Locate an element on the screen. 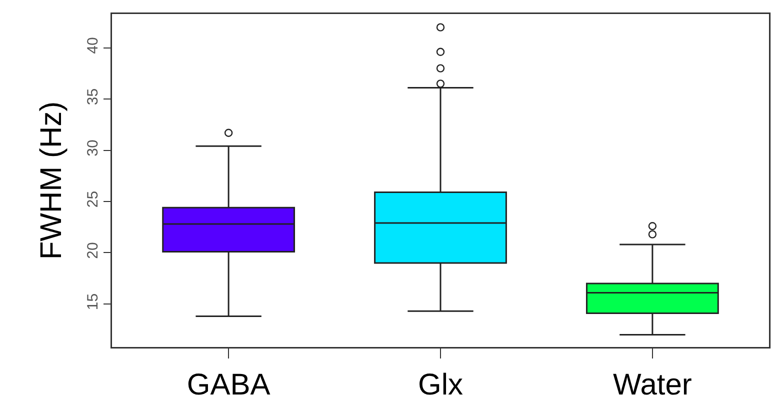  y-tick-label: 25 is located at coordinates (93, 199).